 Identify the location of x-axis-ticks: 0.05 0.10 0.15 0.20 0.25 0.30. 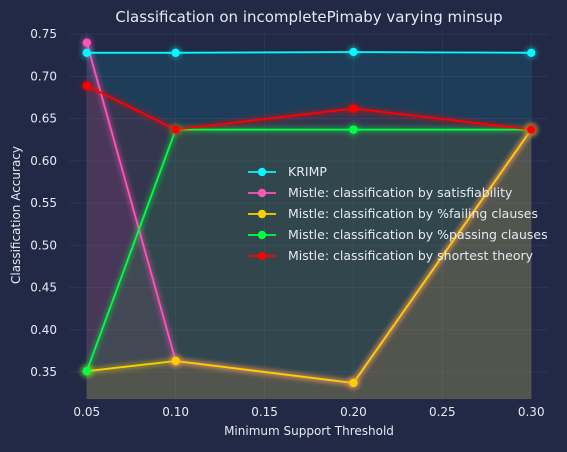
(308, 412).